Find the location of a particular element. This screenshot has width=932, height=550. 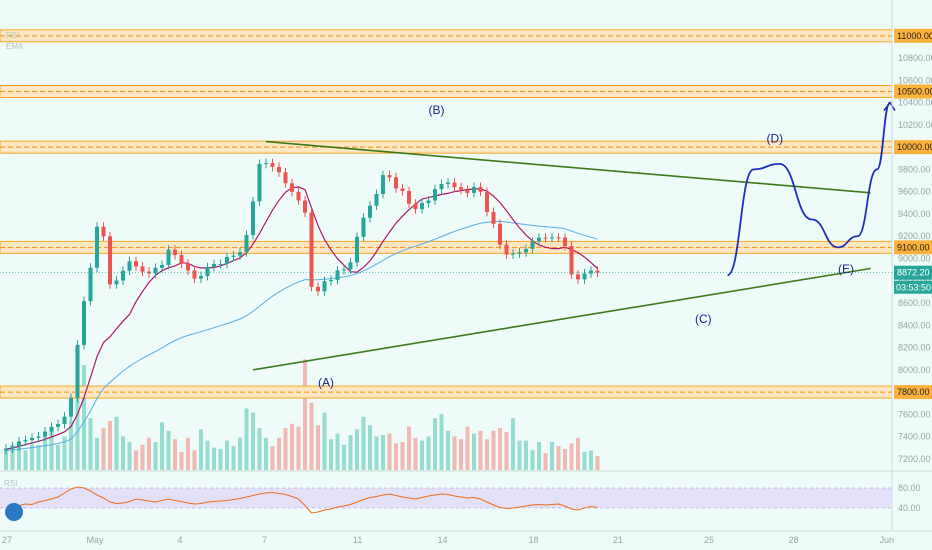

price-tick-label: 10600.00 is located at coordinates (915, 80).